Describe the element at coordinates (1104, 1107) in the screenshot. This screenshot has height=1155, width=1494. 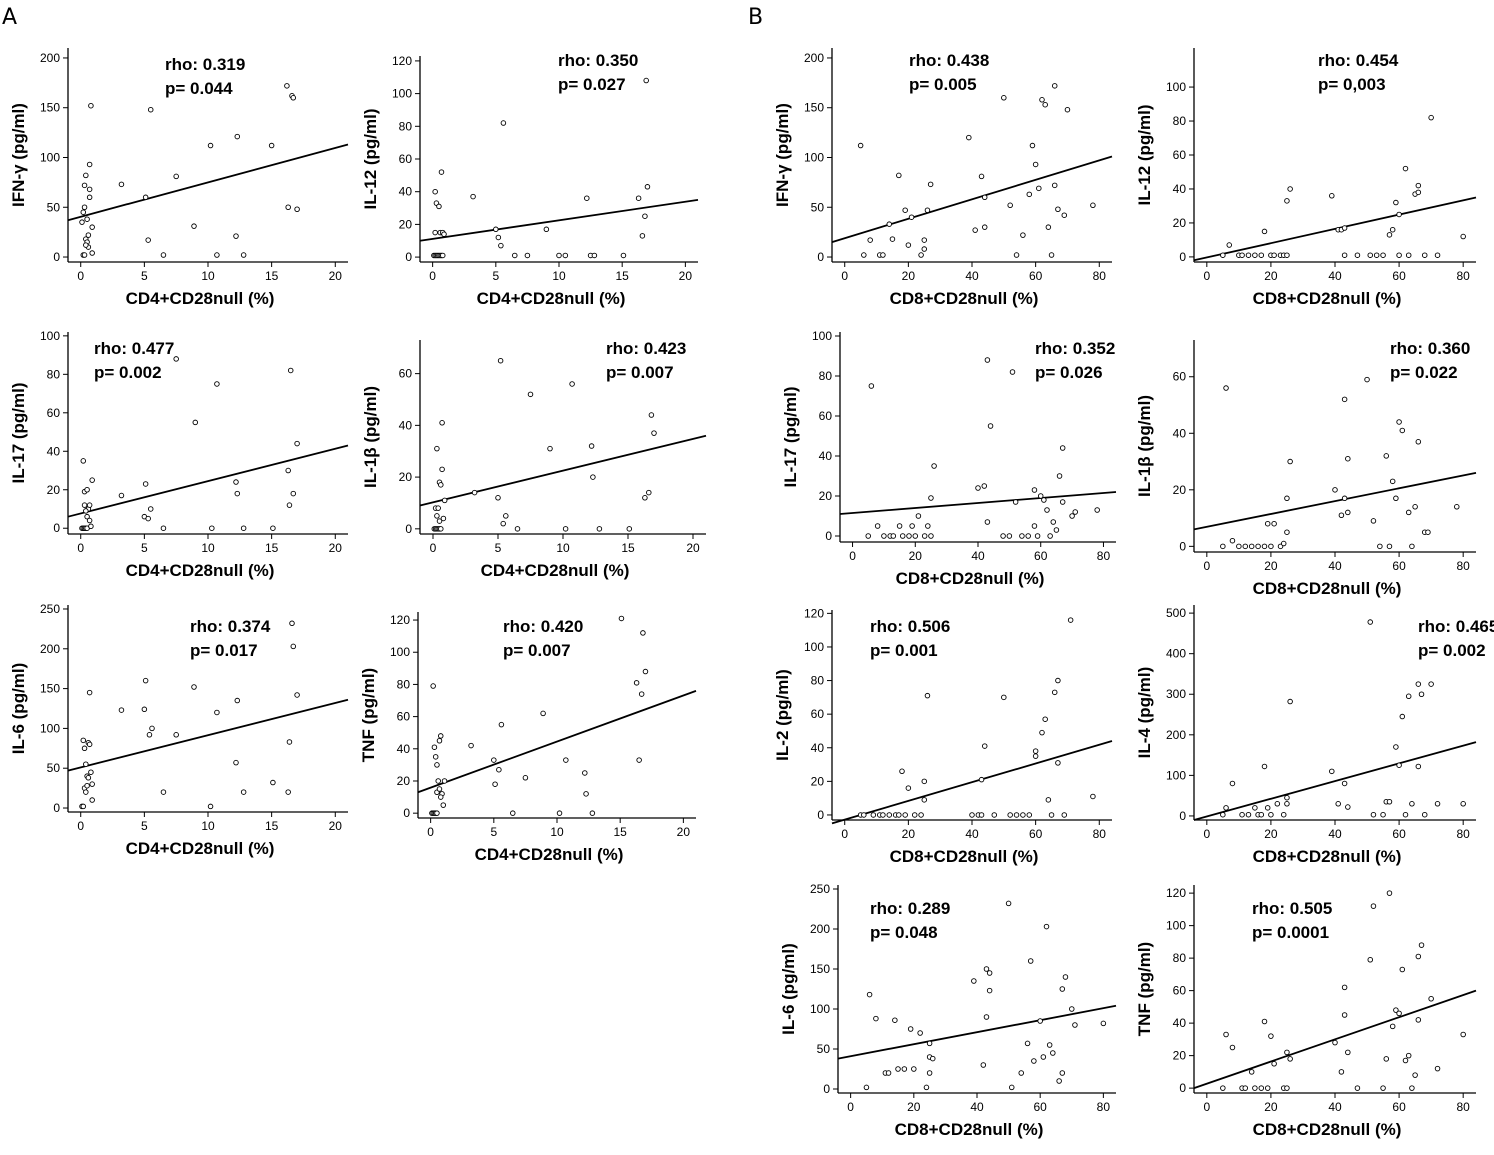
I see `x-tick-label: 80` at that location.